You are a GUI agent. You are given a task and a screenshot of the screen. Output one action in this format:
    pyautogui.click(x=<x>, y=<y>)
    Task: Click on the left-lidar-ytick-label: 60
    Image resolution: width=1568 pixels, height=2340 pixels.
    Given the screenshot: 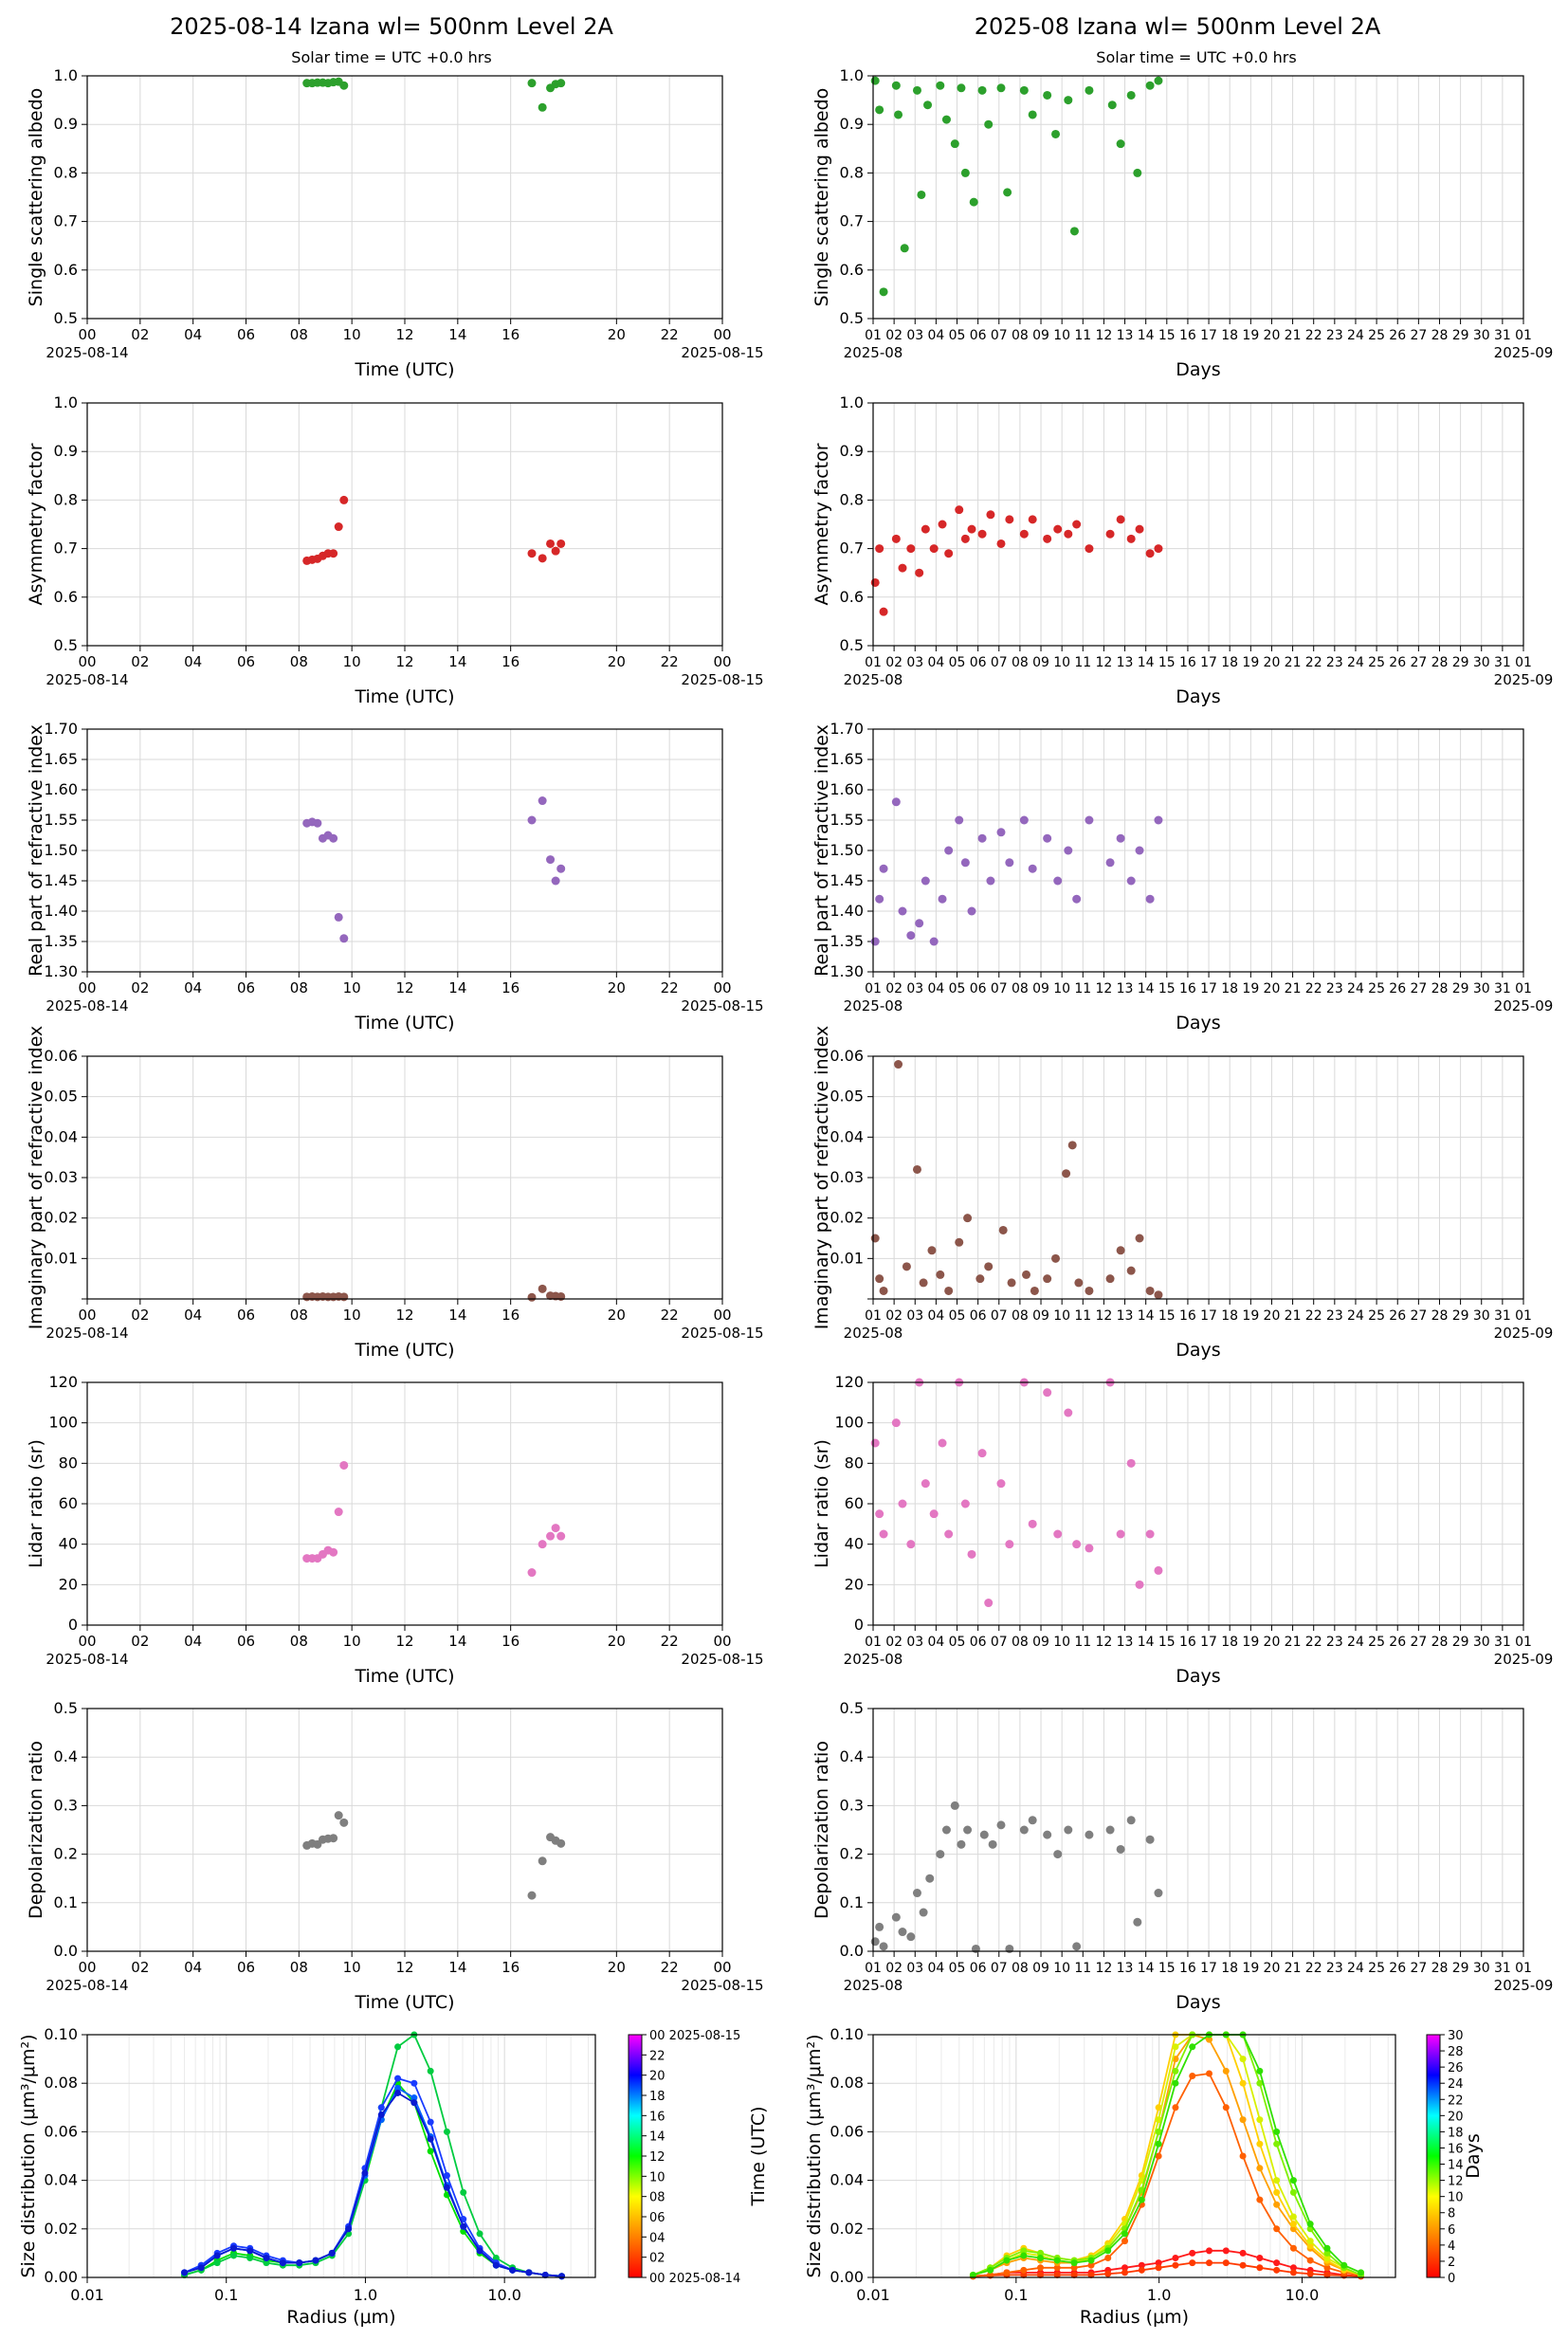 What is the action you would take?
    pyautogui.click(x=68, y=1503)
    